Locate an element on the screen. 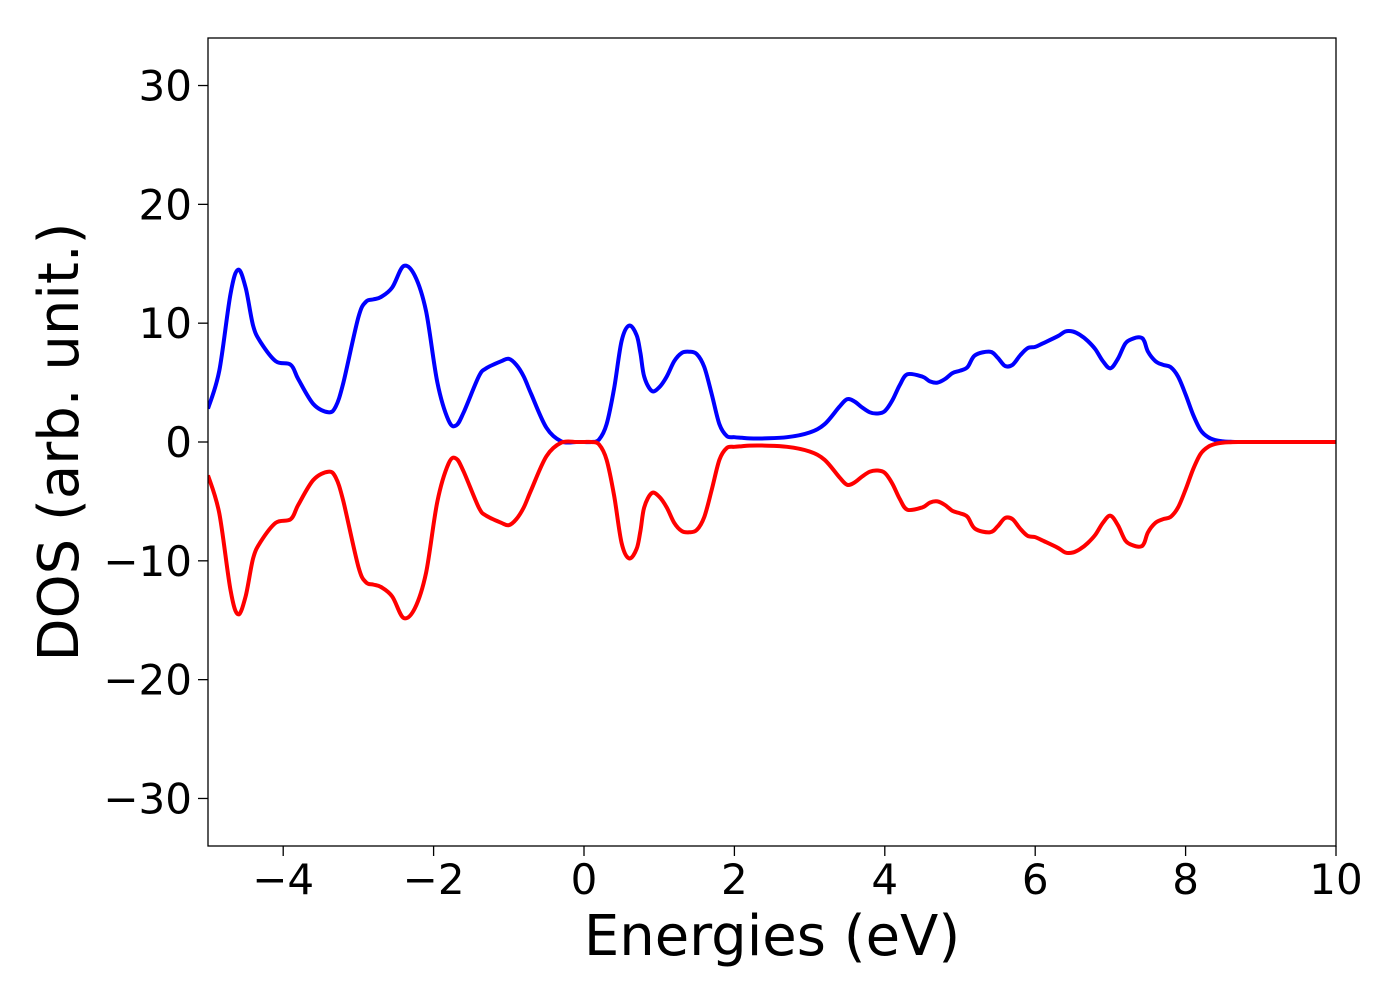 The image size is (1400, 1000). x-tick-label: 4 is located at coordinates (884, 879).